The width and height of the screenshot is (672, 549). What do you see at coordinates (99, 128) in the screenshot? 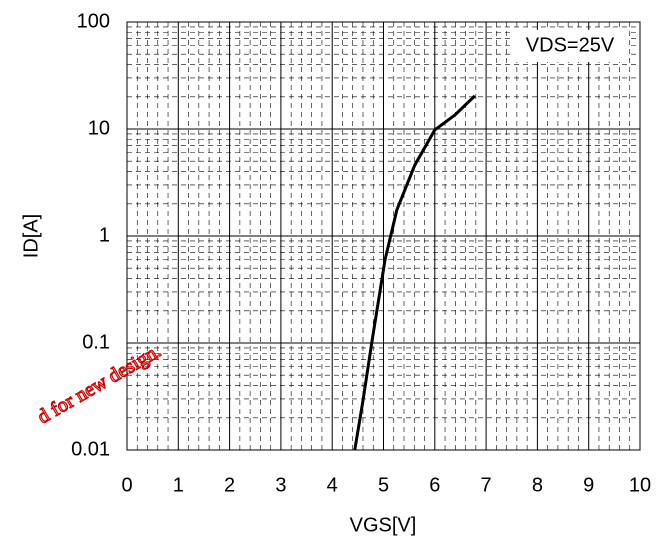
I see `y-tick-label: 10` at bounding box center [99, 128].